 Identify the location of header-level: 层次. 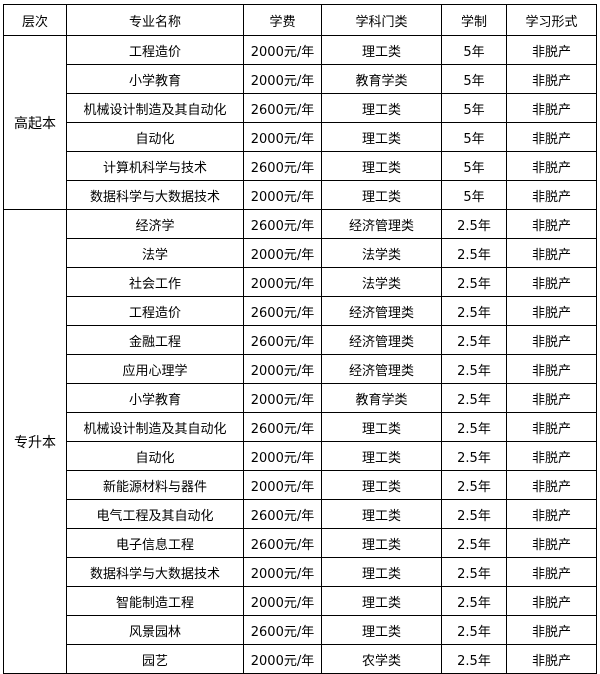
(35, 20).